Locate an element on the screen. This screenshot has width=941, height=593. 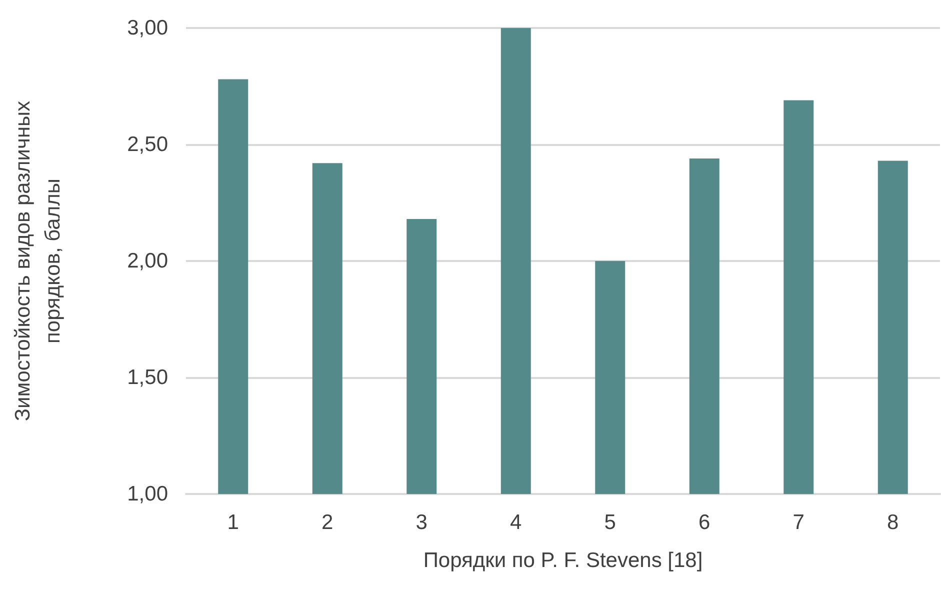
x-tick-label: 7 is located at coordinates (798, 522).